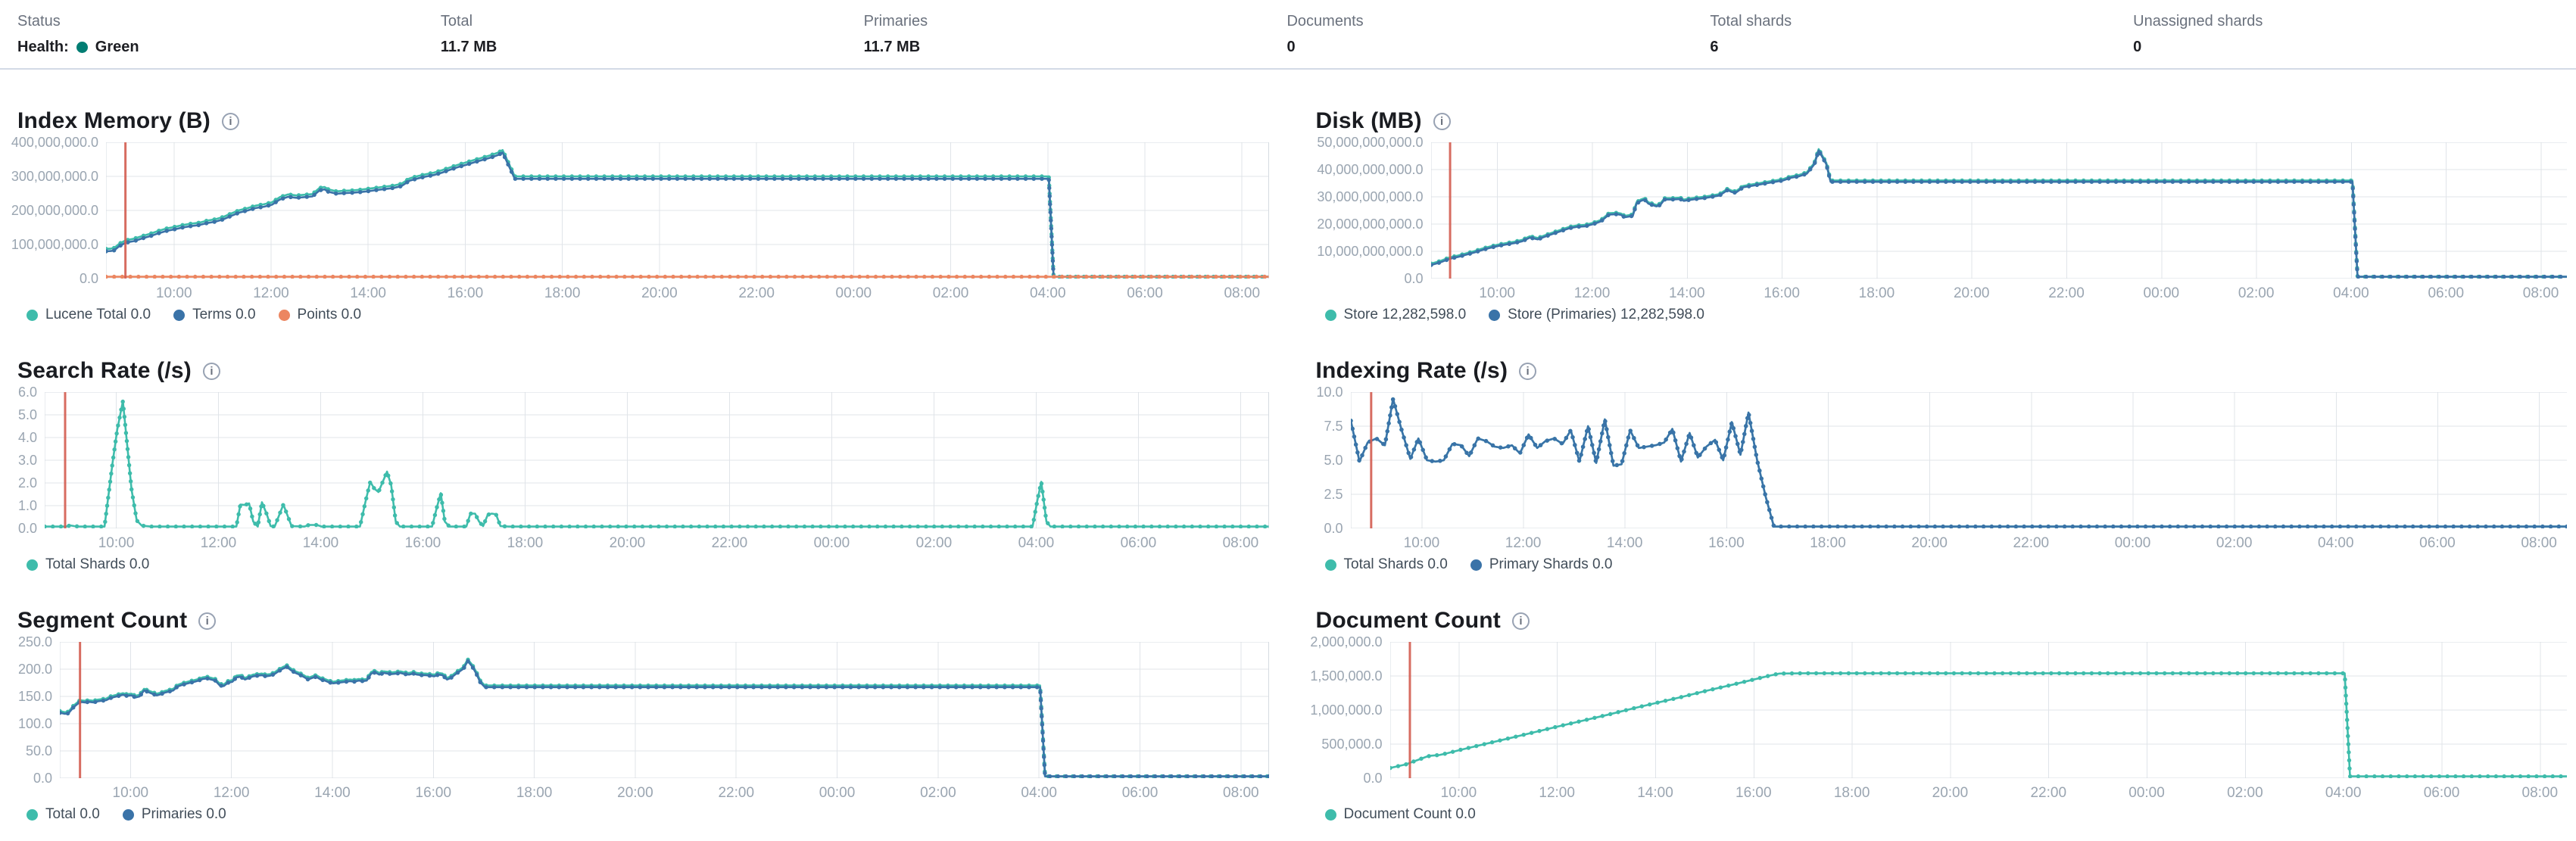 The image size is (2576, 841). I want to click on series-markers-lucene-total, so click(687, 213).